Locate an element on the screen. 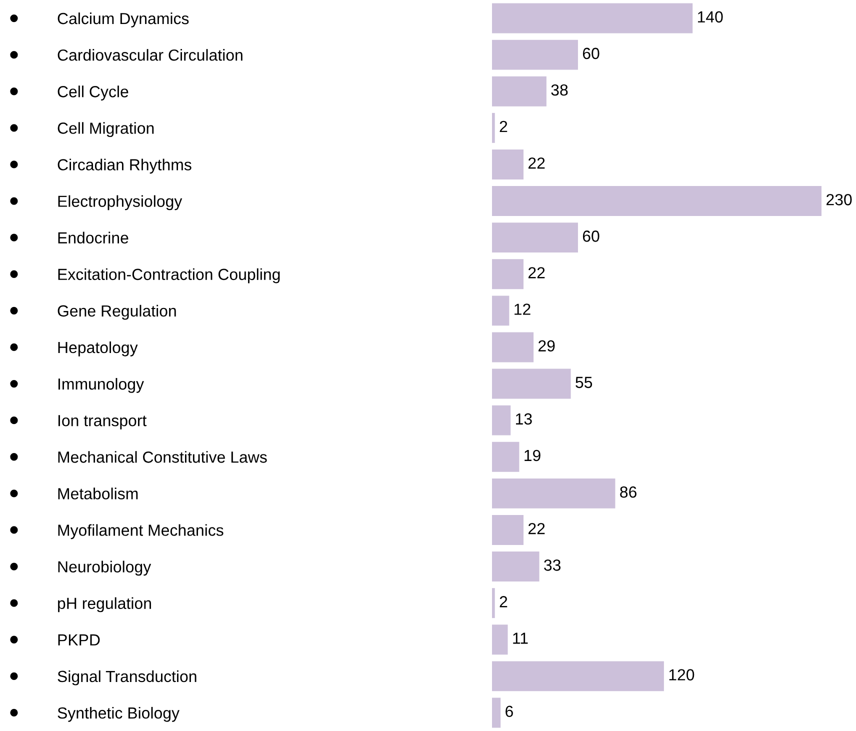  data-label: 11 is located at coordinates (520, 638).